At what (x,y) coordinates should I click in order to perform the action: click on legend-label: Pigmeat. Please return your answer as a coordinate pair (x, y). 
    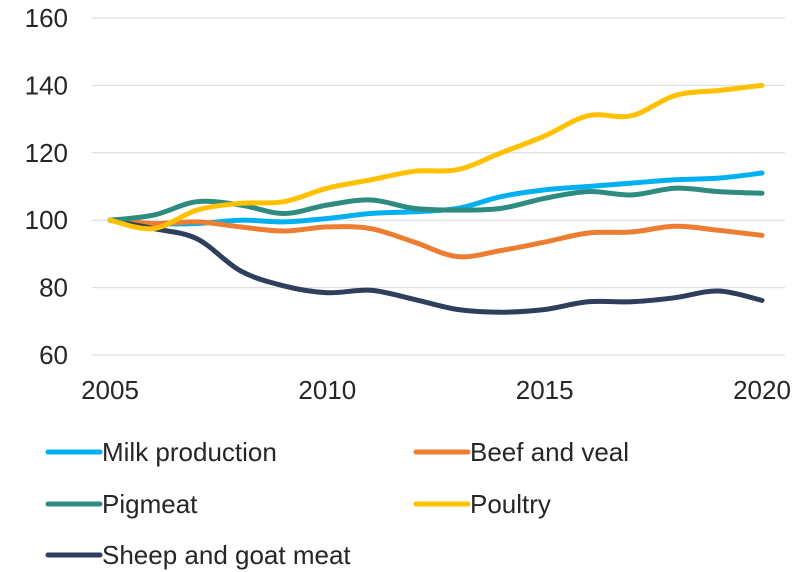
    Looking at the image, I should click on (150, 504).